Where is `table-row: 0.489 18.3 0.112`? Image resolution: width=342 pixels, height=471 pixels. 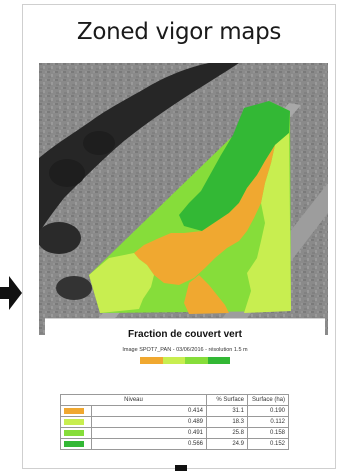
table-row: 0.489 18.3 0.112 is located at coordinates (174, 422).